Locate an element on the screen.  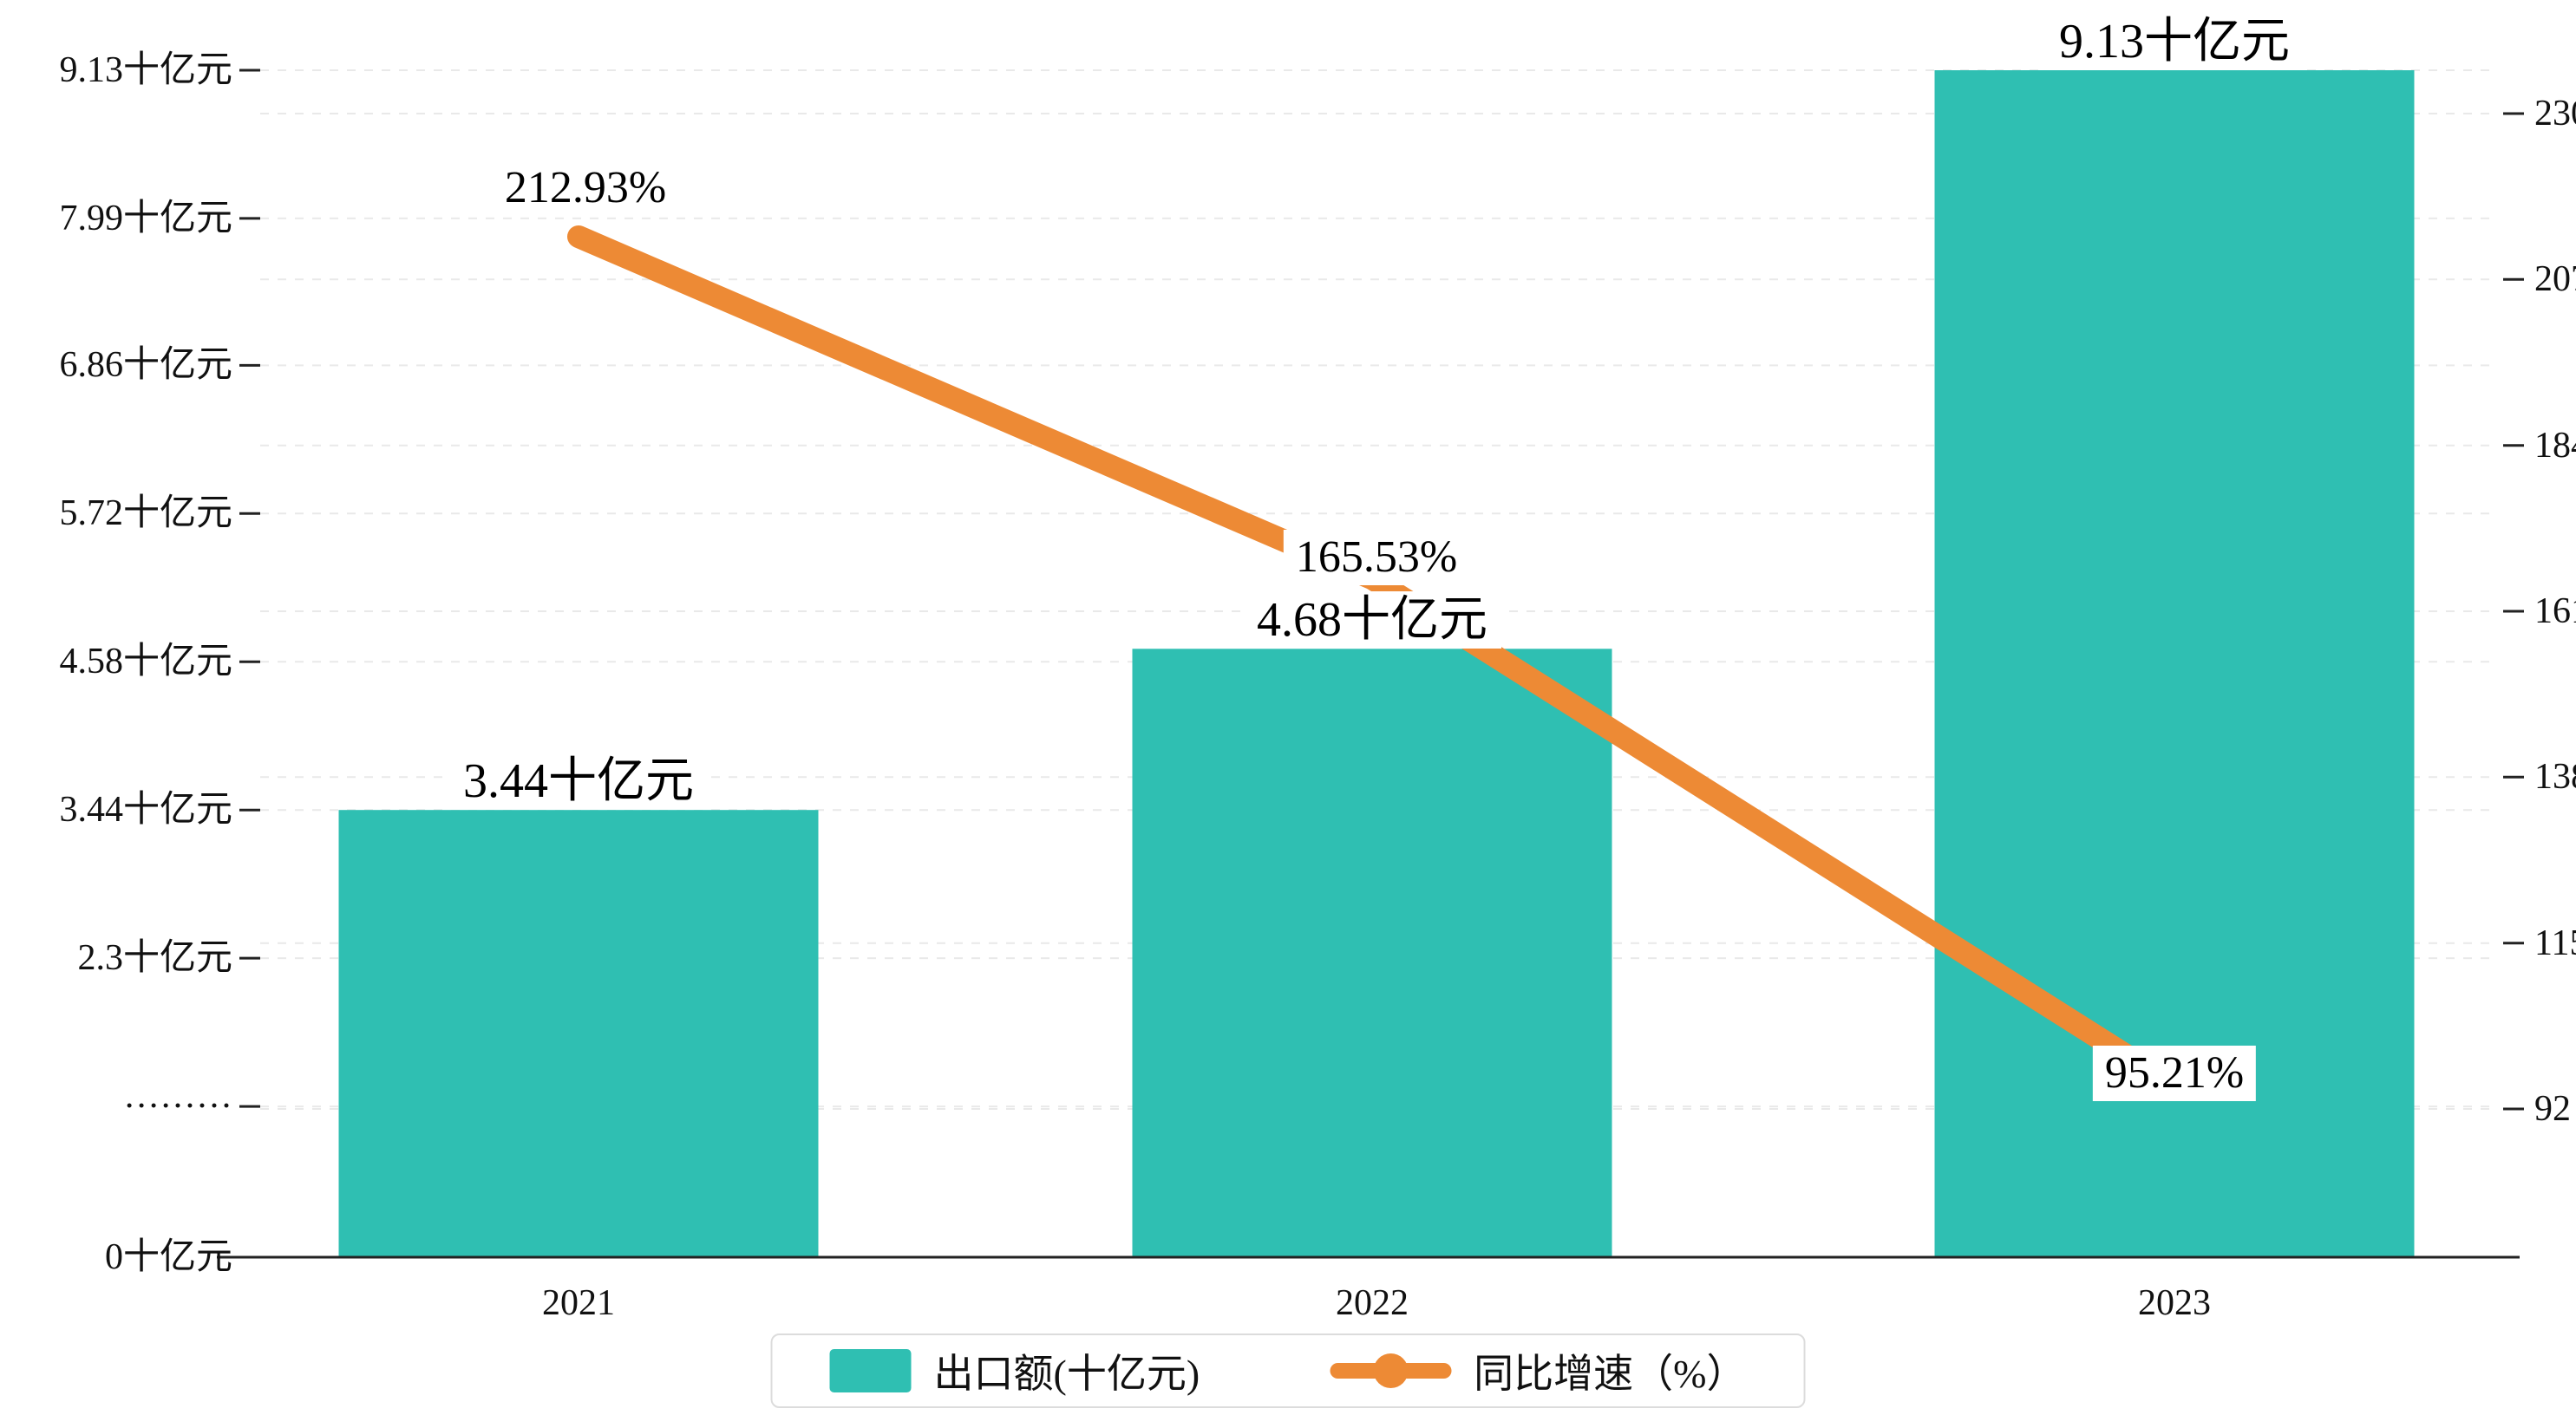
left-axis-tick-label: 2.3十亿元 is located at coordinates (154, 958).